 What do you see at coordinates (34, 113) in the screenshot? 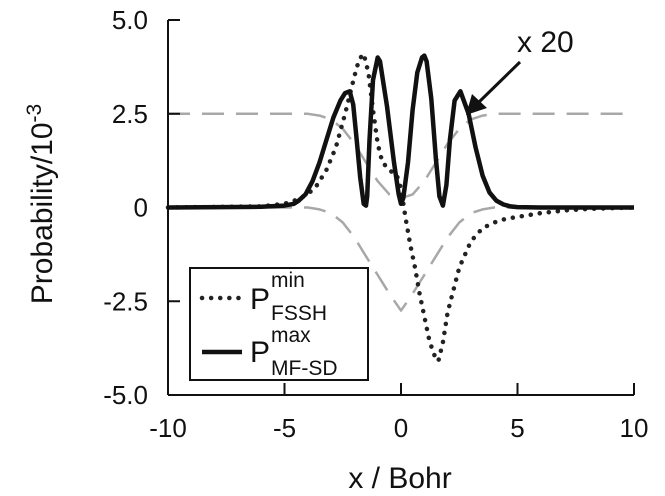
I see `y-axis-title-exponent: -3` at bounding box center [34, 113].